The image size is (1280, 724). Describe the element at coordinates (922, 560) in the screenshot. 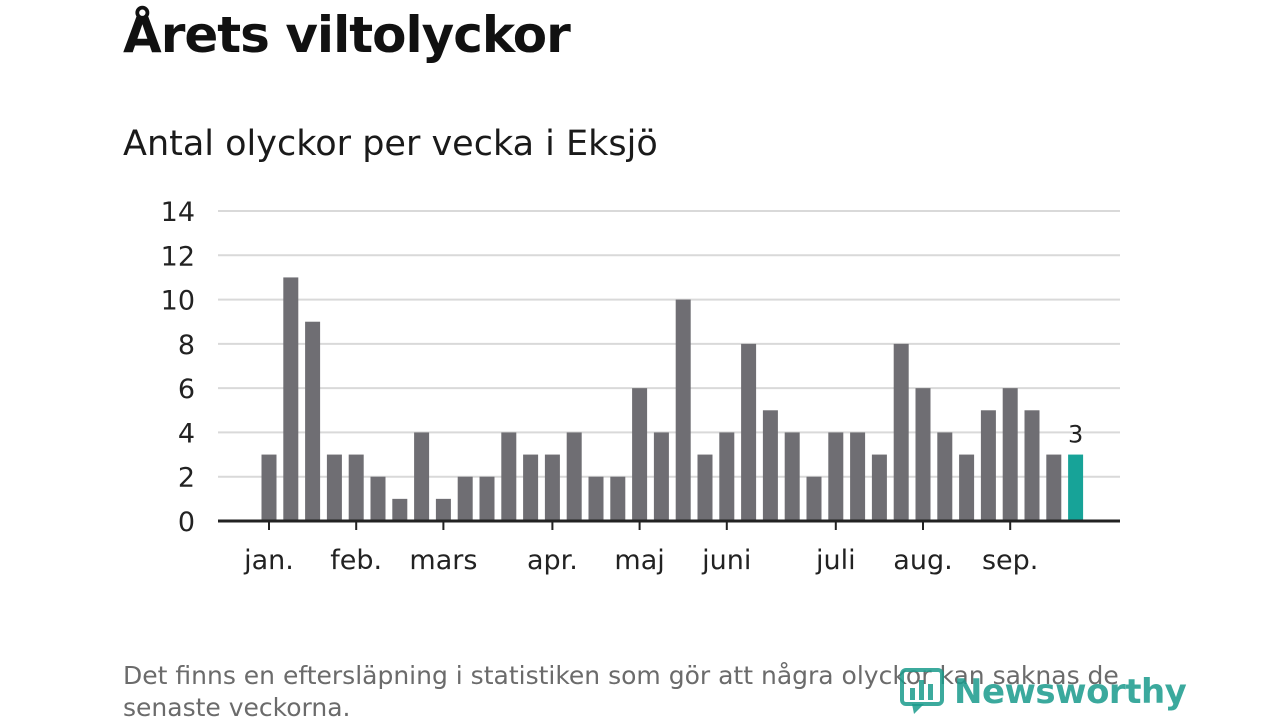

I see `x-tick-label: aug.` at that location.